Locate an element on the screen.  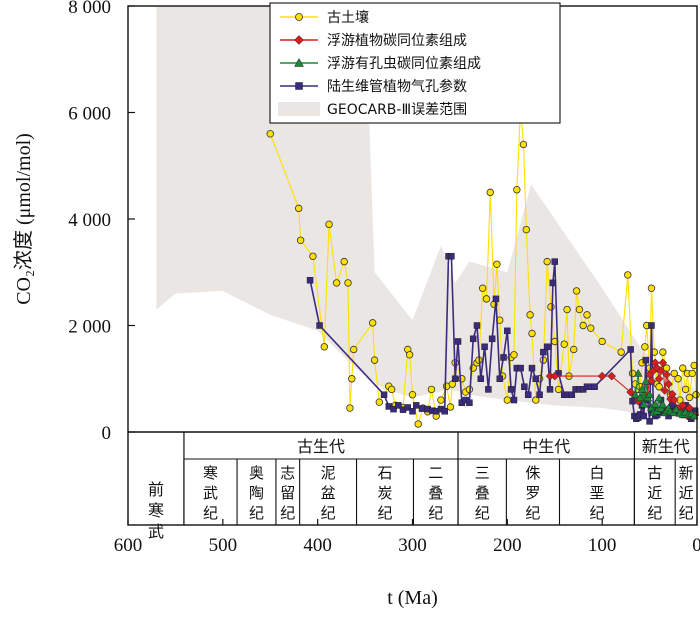
legend-item: 浮游有孔虫碳同位素组成 is located at coordinates (380, 64).